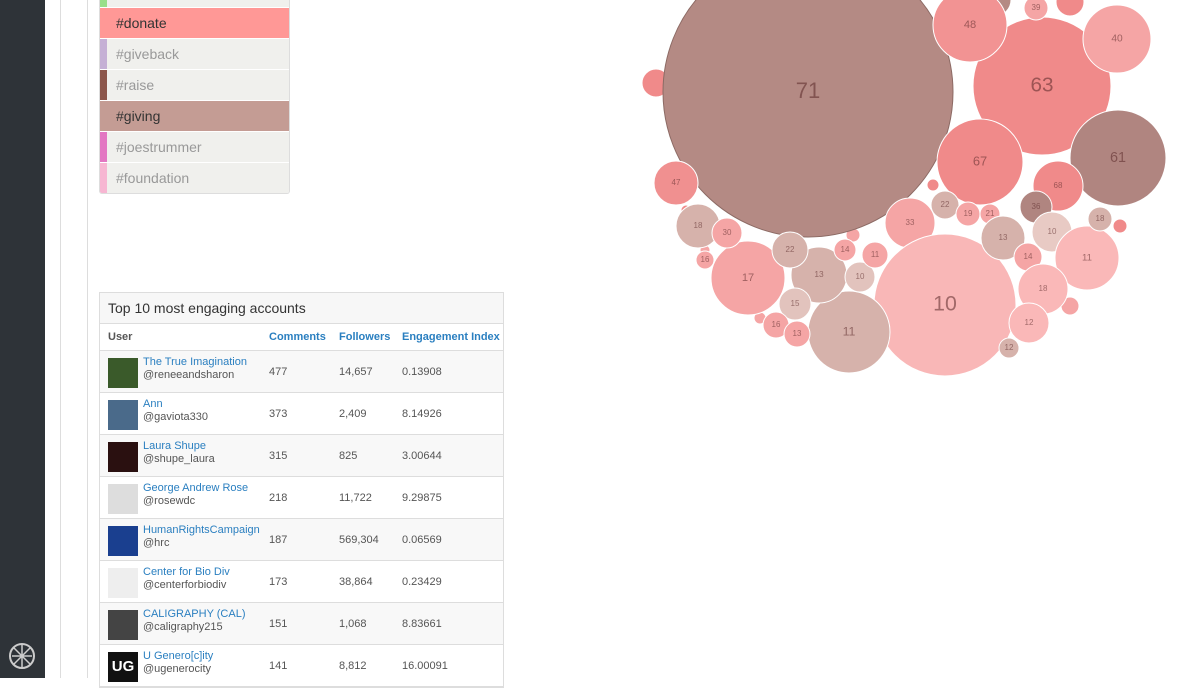 The width and height of the screenshot is (1200, 688). I want to click on tag-label: #donate, so click(141, 23).